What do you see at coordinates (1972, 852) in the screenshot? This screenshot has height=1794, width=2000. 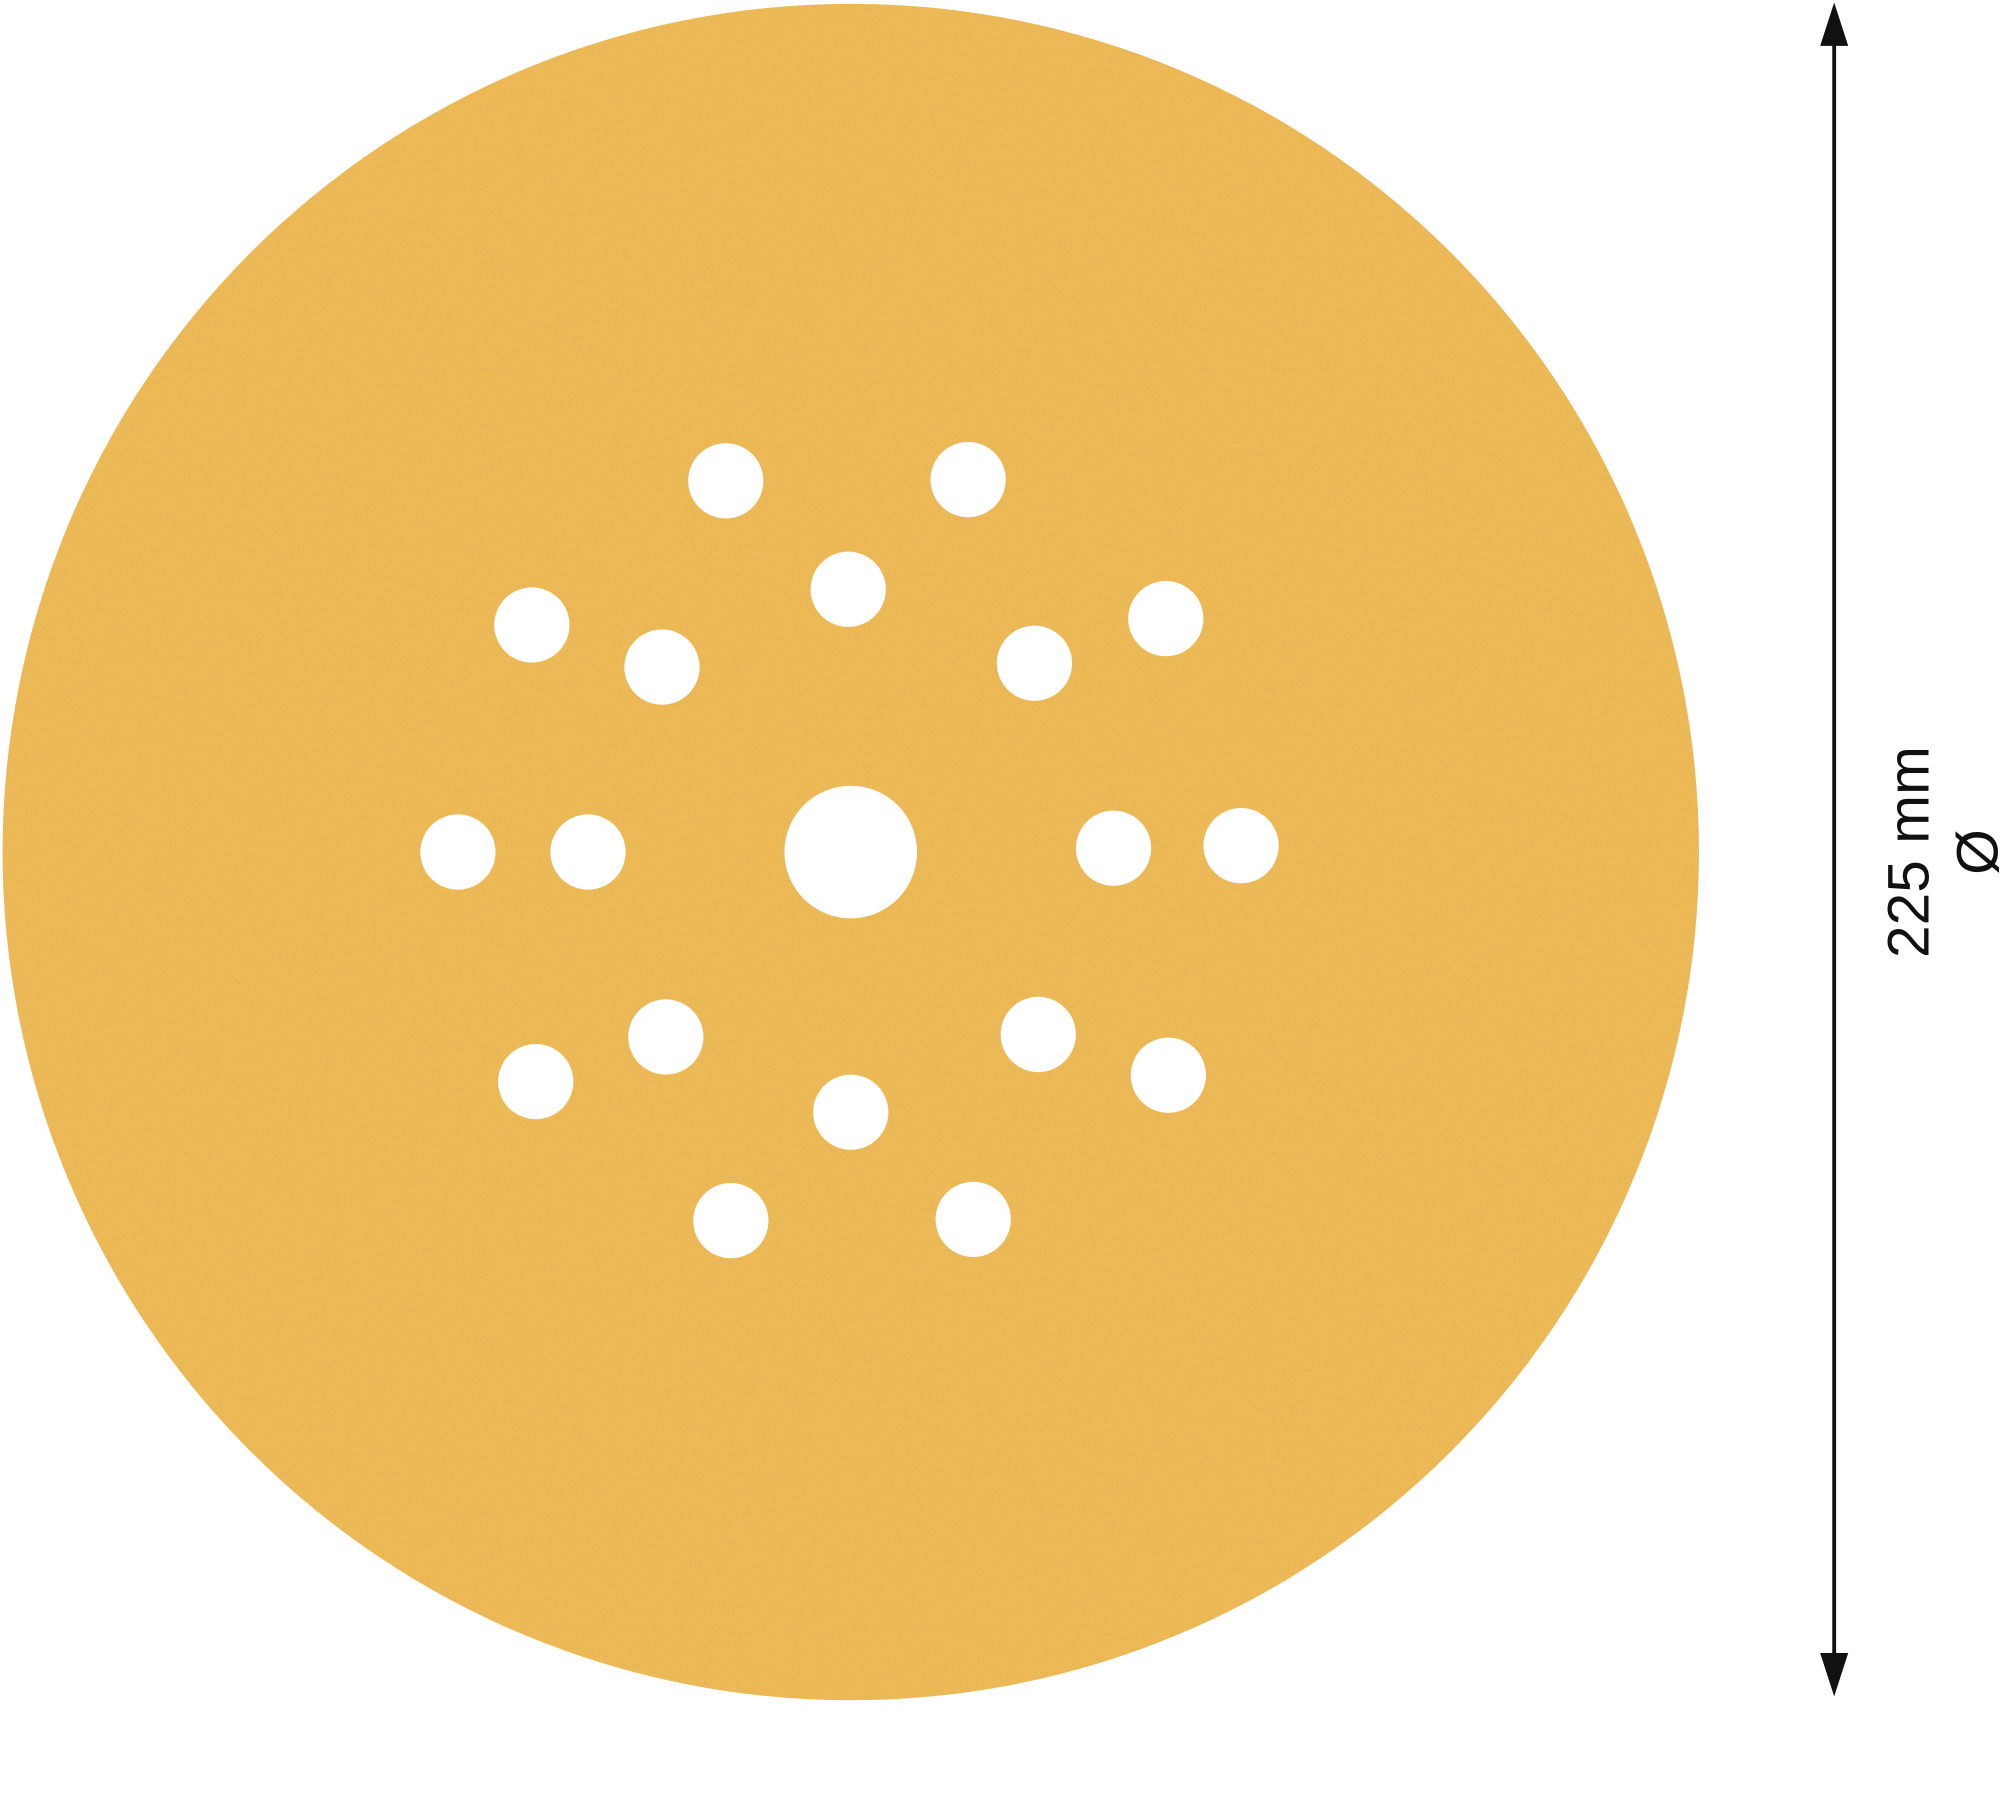 I see `diameter-symbol: Ø` at bounding box center [1972, 852].